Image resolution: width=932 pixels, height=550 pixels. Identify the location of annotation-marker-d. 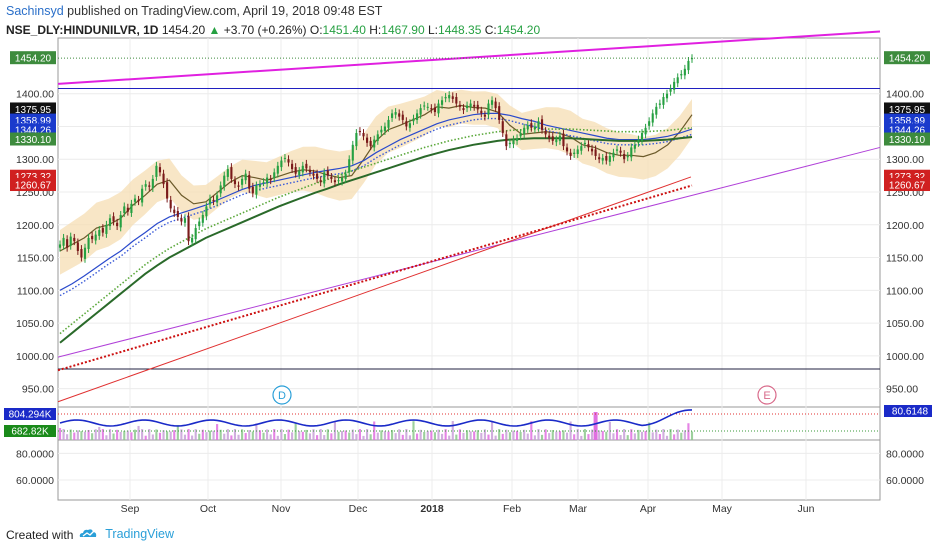
(282, 395).